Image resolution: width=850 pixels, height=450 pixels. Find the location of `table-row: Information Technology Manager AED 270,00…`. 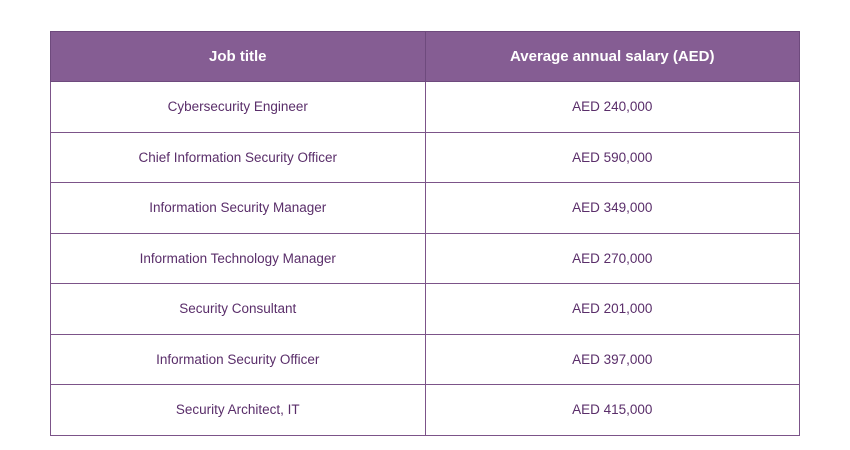

table-row: Information Technology Manager AED 270,00… is located at coordinates (425, 258).